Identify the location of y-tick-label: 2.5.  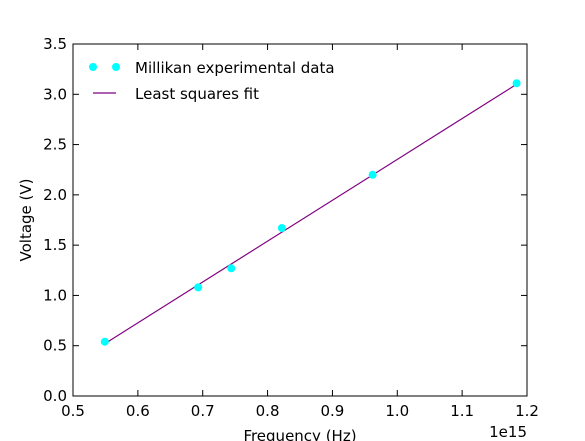
(55, 145).